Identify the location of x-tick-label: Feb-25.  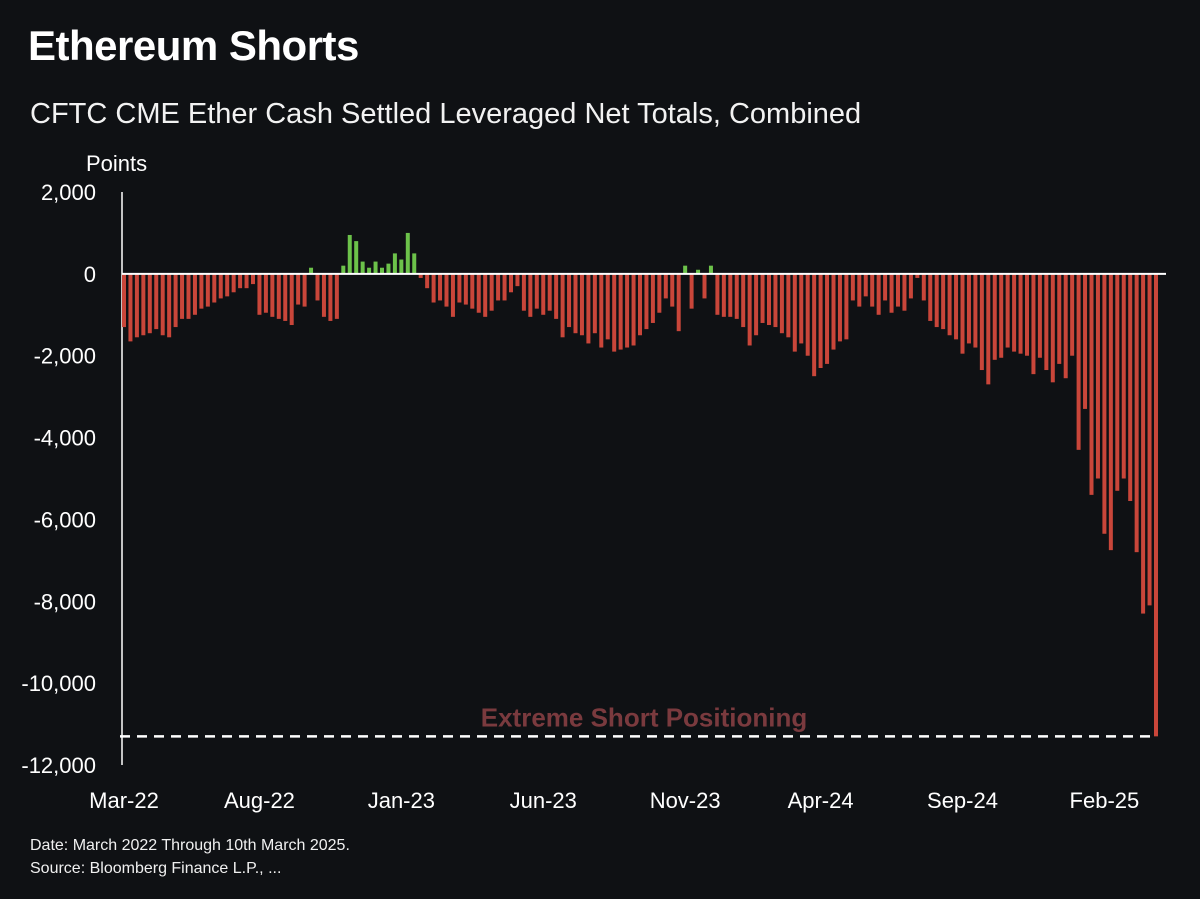
(1105, 800).